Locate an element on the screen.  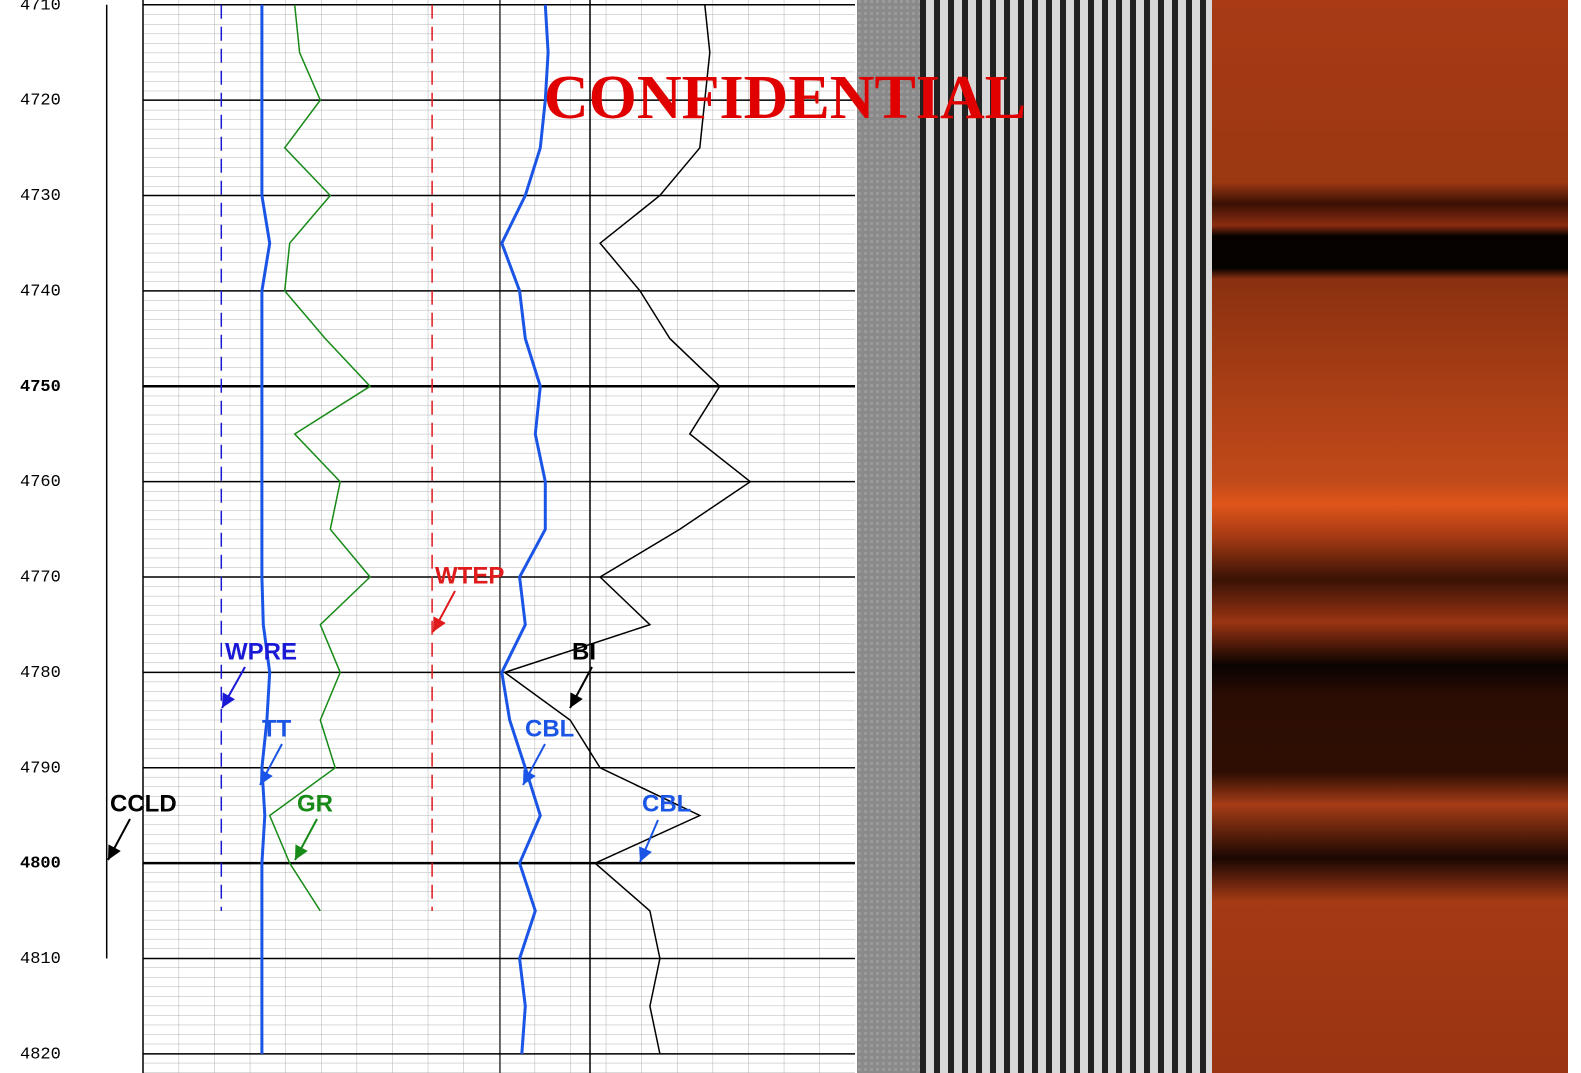
y-tick-label: 4750 is located at coordinates (40, 387).